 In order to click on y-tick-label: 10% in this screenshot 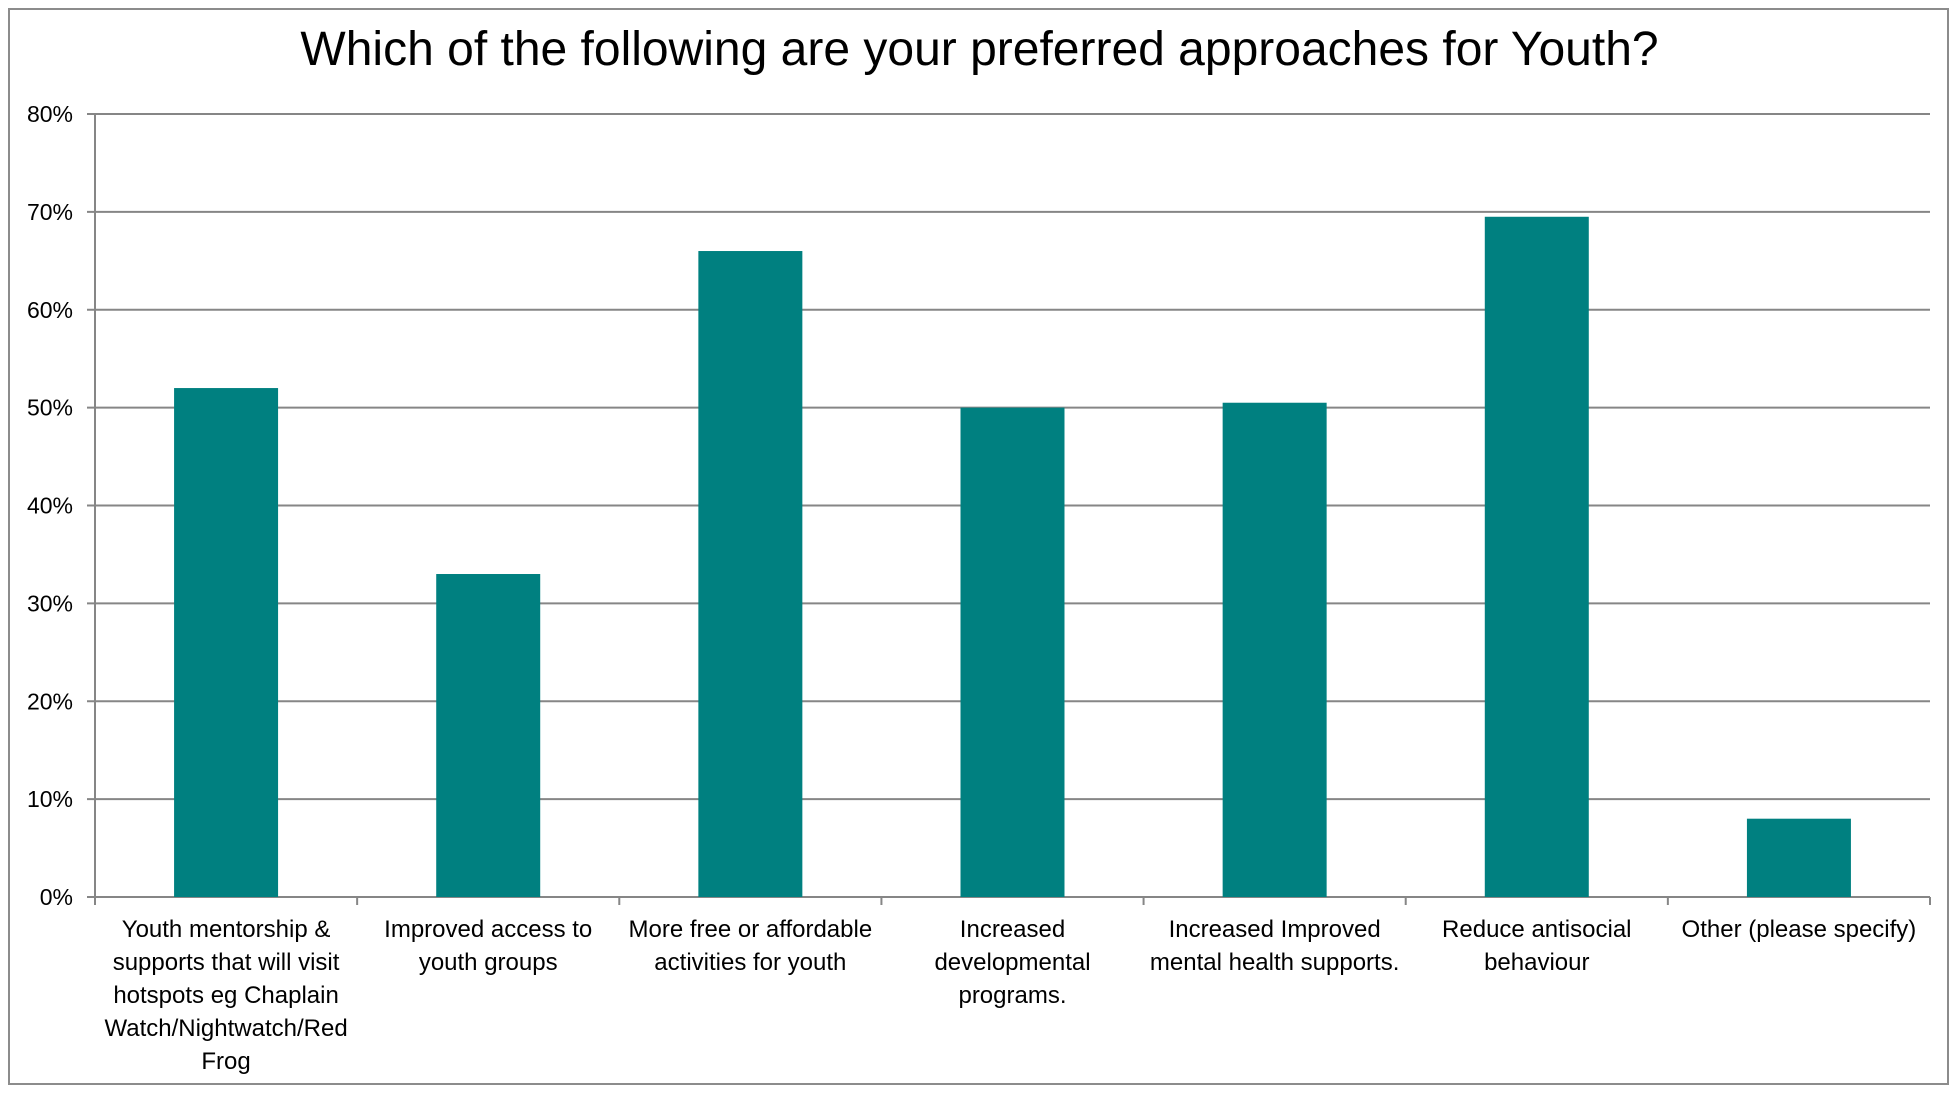, I will do `click(50, 799)`.